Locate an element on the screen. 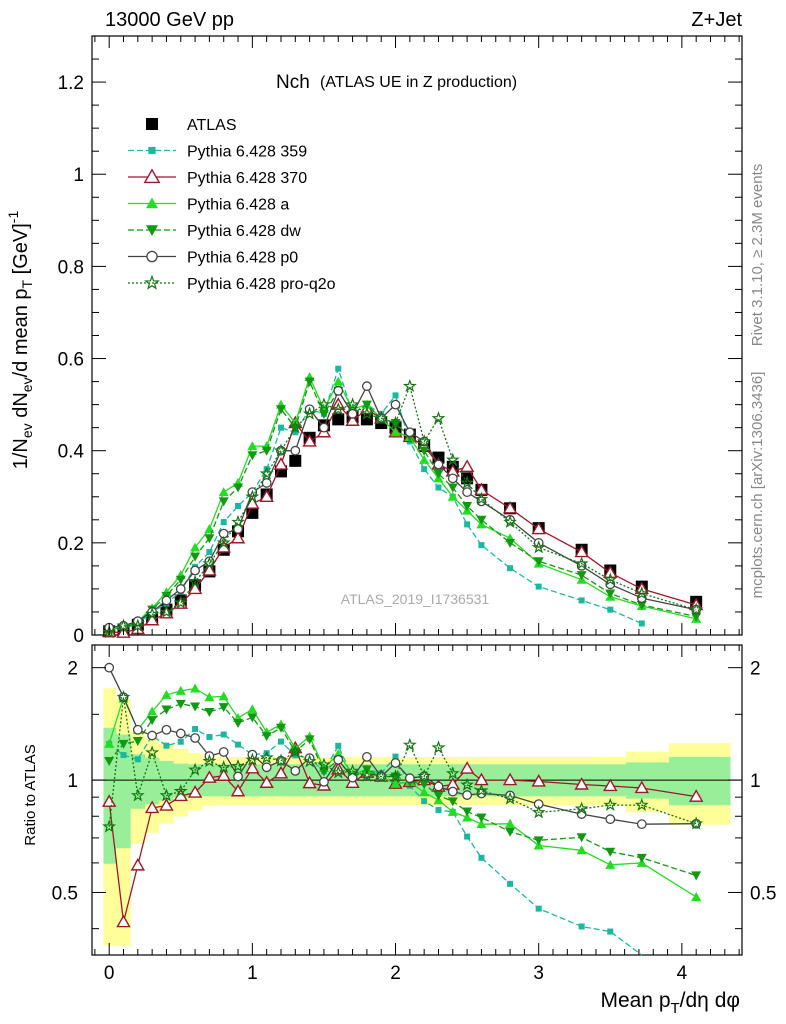 This screenshot has width=786, height=1024. legend-entry-label: Pythia 6.428 a is located at coordinates (238, 205).